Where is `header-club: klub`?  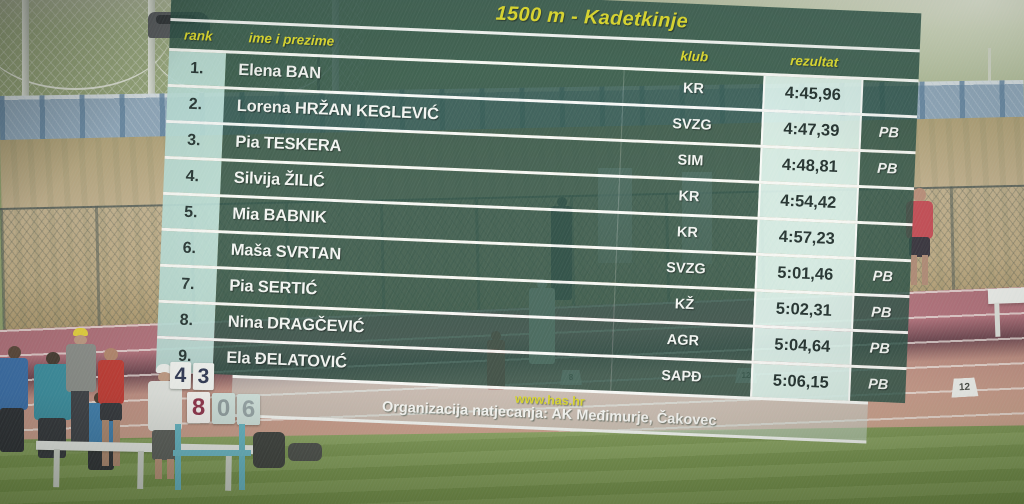 header-club: klub is located at coordinates (694, 56).